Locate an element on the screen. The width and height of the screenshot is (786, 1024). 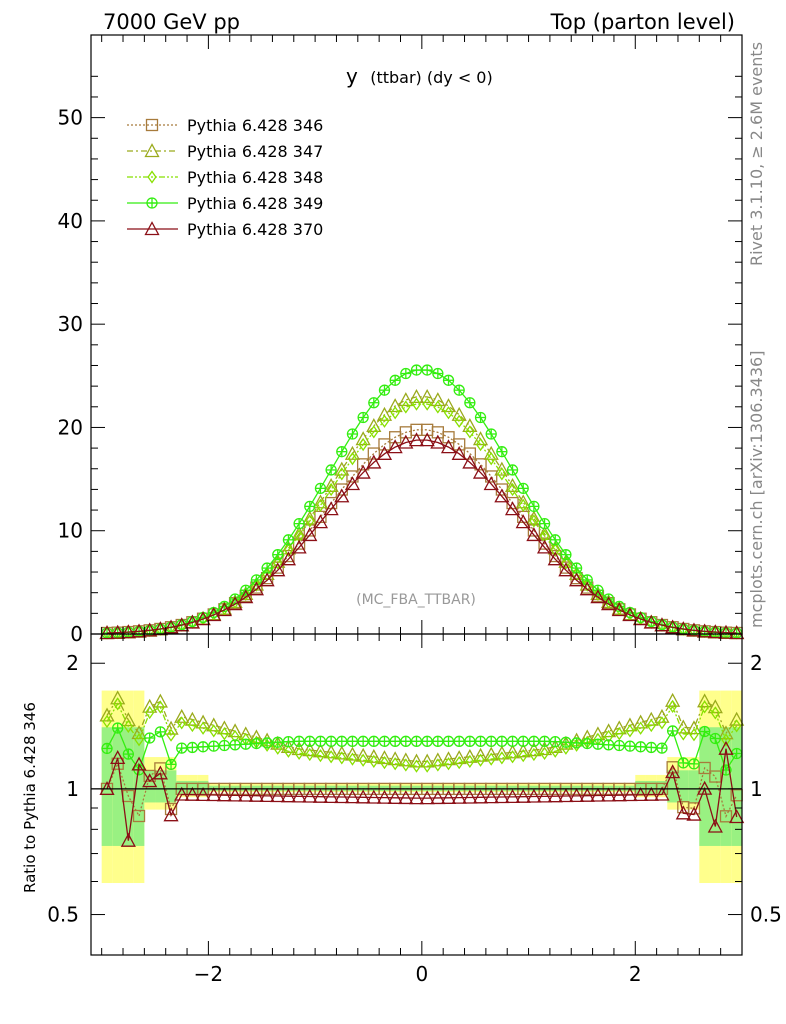
main-y-tick-label: 10 is located at coordinates (70, 531).